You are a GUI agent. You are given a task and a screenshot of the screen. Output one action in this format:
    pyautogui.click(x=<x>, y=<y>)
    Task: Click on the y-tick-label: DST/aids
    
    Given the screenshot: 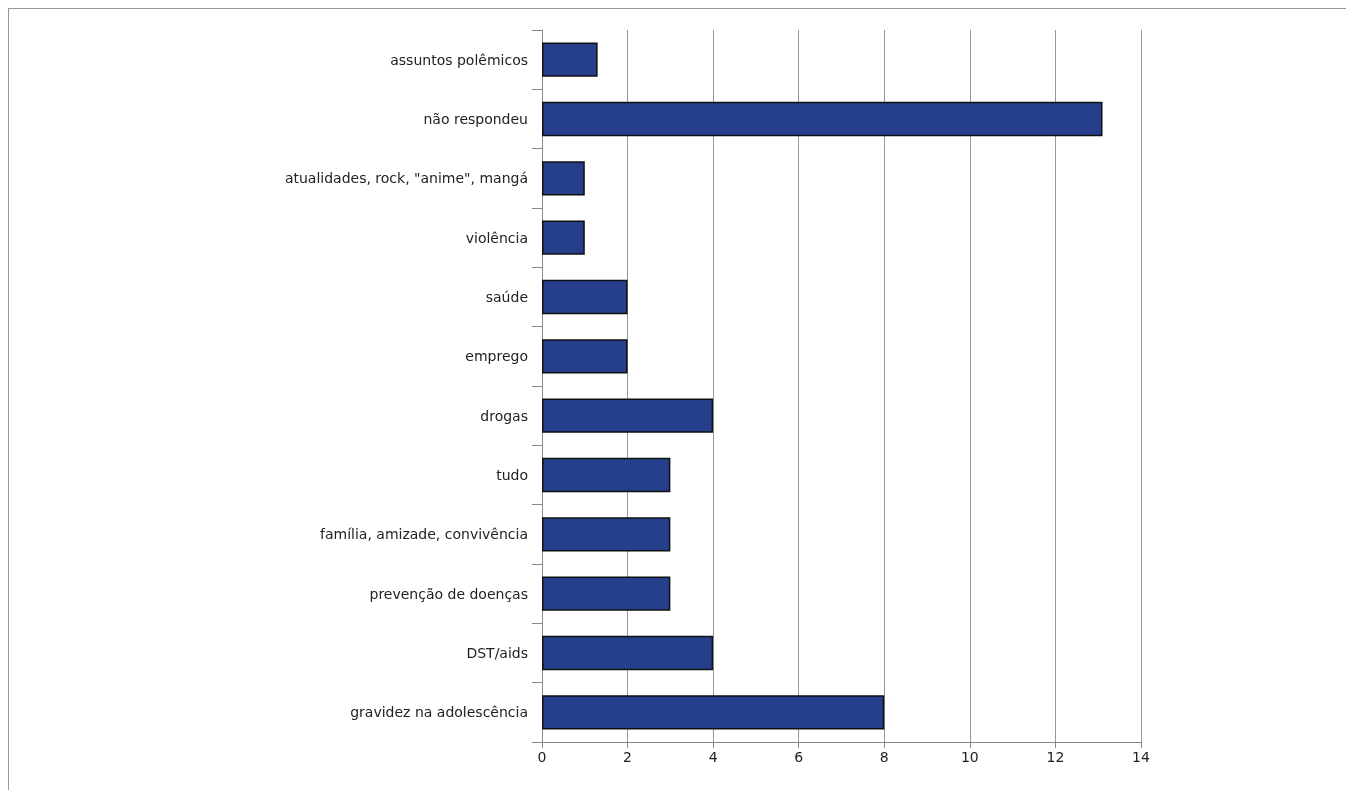 What is the action you would take?
    pyautogui.click(x=497, y=653)
    